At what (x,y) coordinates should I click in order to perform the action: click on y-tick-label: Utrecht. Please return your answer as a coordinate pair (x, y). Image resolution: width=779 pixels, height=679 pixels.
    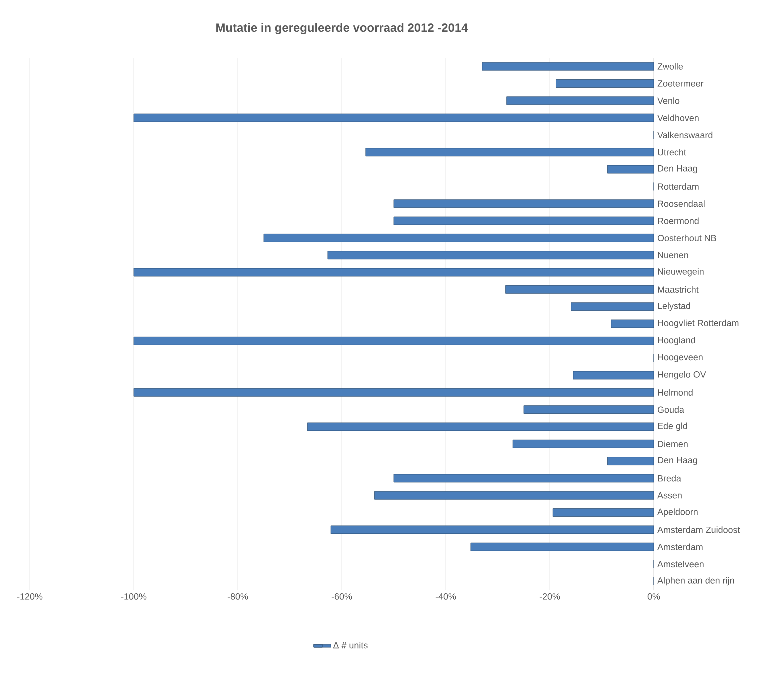
    Looking at the image, I should click on (672, 152).